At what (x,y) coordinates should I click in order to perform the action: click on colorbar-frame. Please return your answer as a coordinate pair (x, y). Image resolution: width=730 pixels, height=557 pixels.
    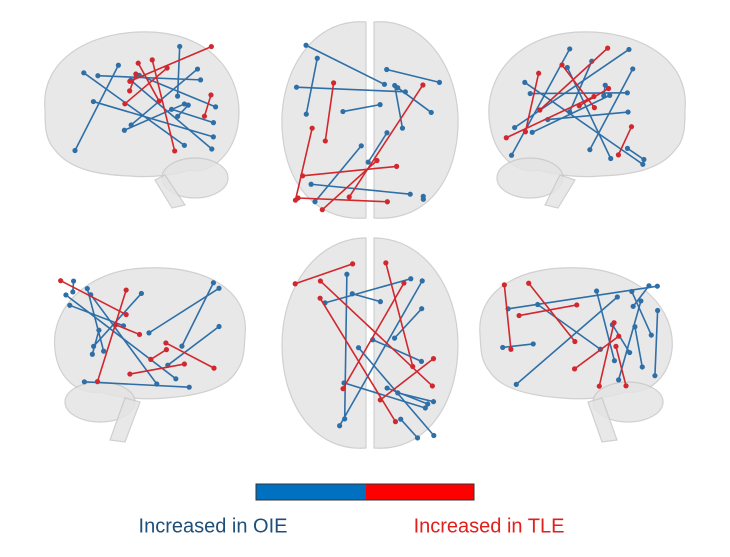
    Looking at the image, I should click on (365, 492).